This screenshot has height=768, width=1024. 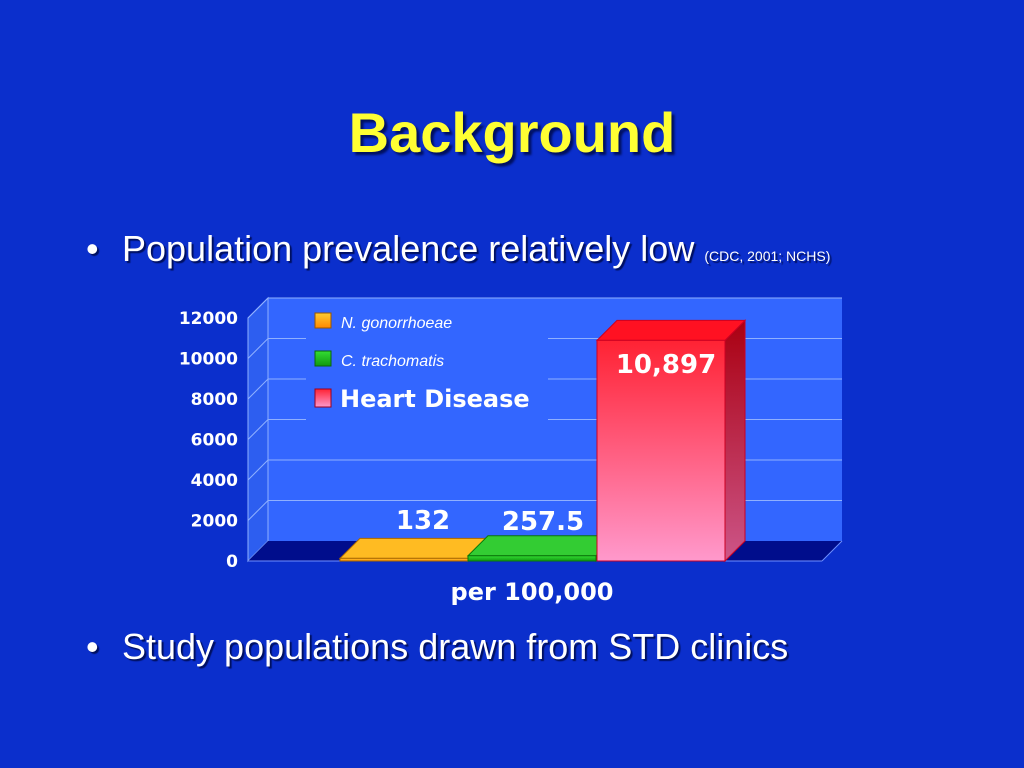 I want to click on legend-label-heart-disease: Heart Disease, so click(x=435, y=399).